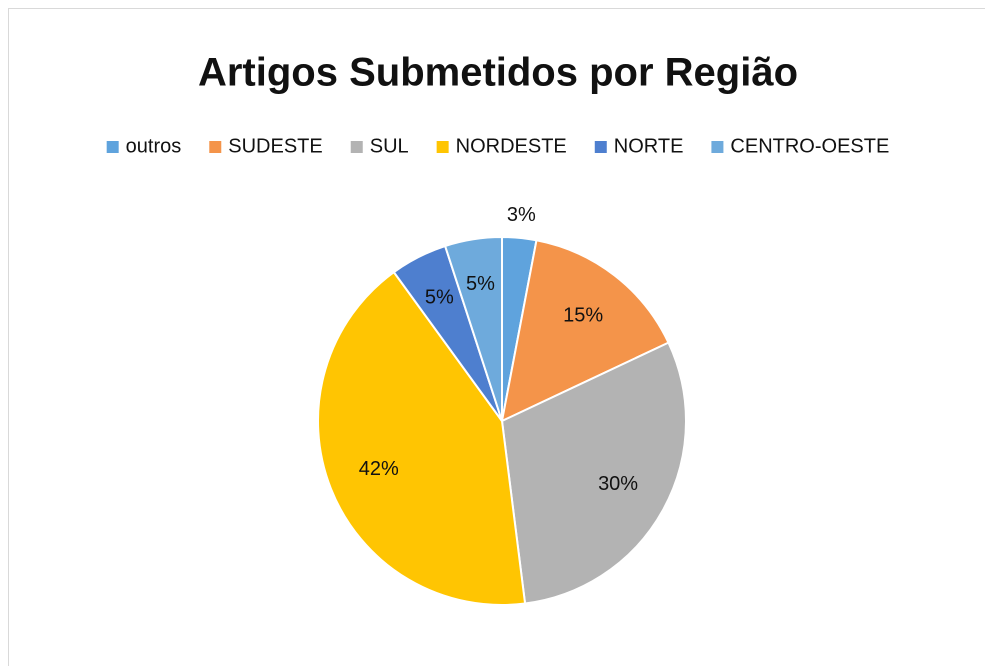 Image resolution: width=985 pixels, height=666 pixels. What do you see at coordinates (649, 146) in the screenshot?
I see `legend-label: NORTE` at bounding box center [649, 146].